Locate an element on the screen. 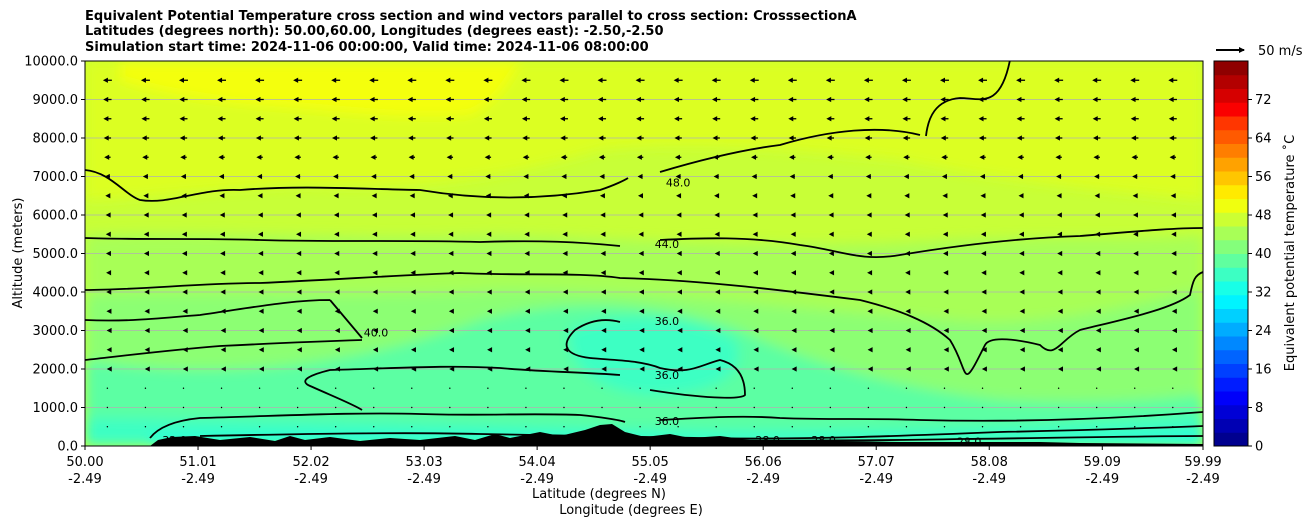 The height and width of the screenshot is (526, 1308). contour-36-bubble is located at coordinates (525, 365).